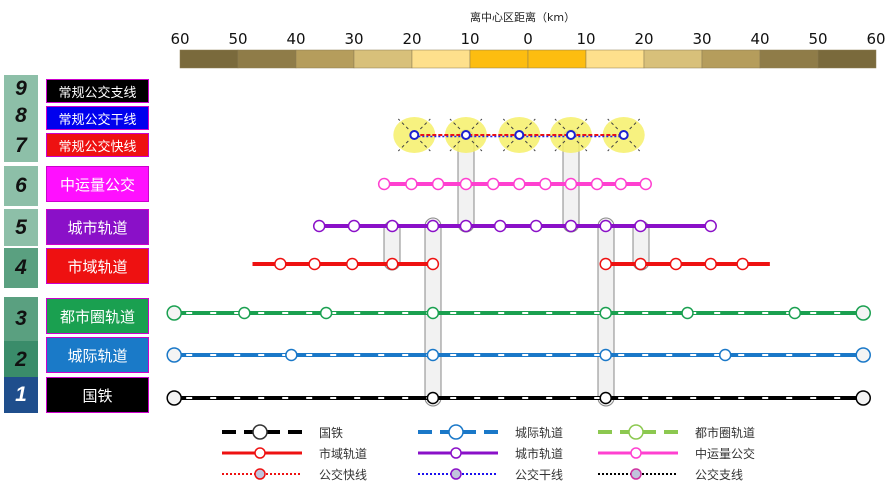 Image resolution: width=895 pixels, height=488 pixels. What do you see at coordinates (343, 475) in the screenshot?
I see `legend-label: 公交快线` at bounding box center [343, 475].